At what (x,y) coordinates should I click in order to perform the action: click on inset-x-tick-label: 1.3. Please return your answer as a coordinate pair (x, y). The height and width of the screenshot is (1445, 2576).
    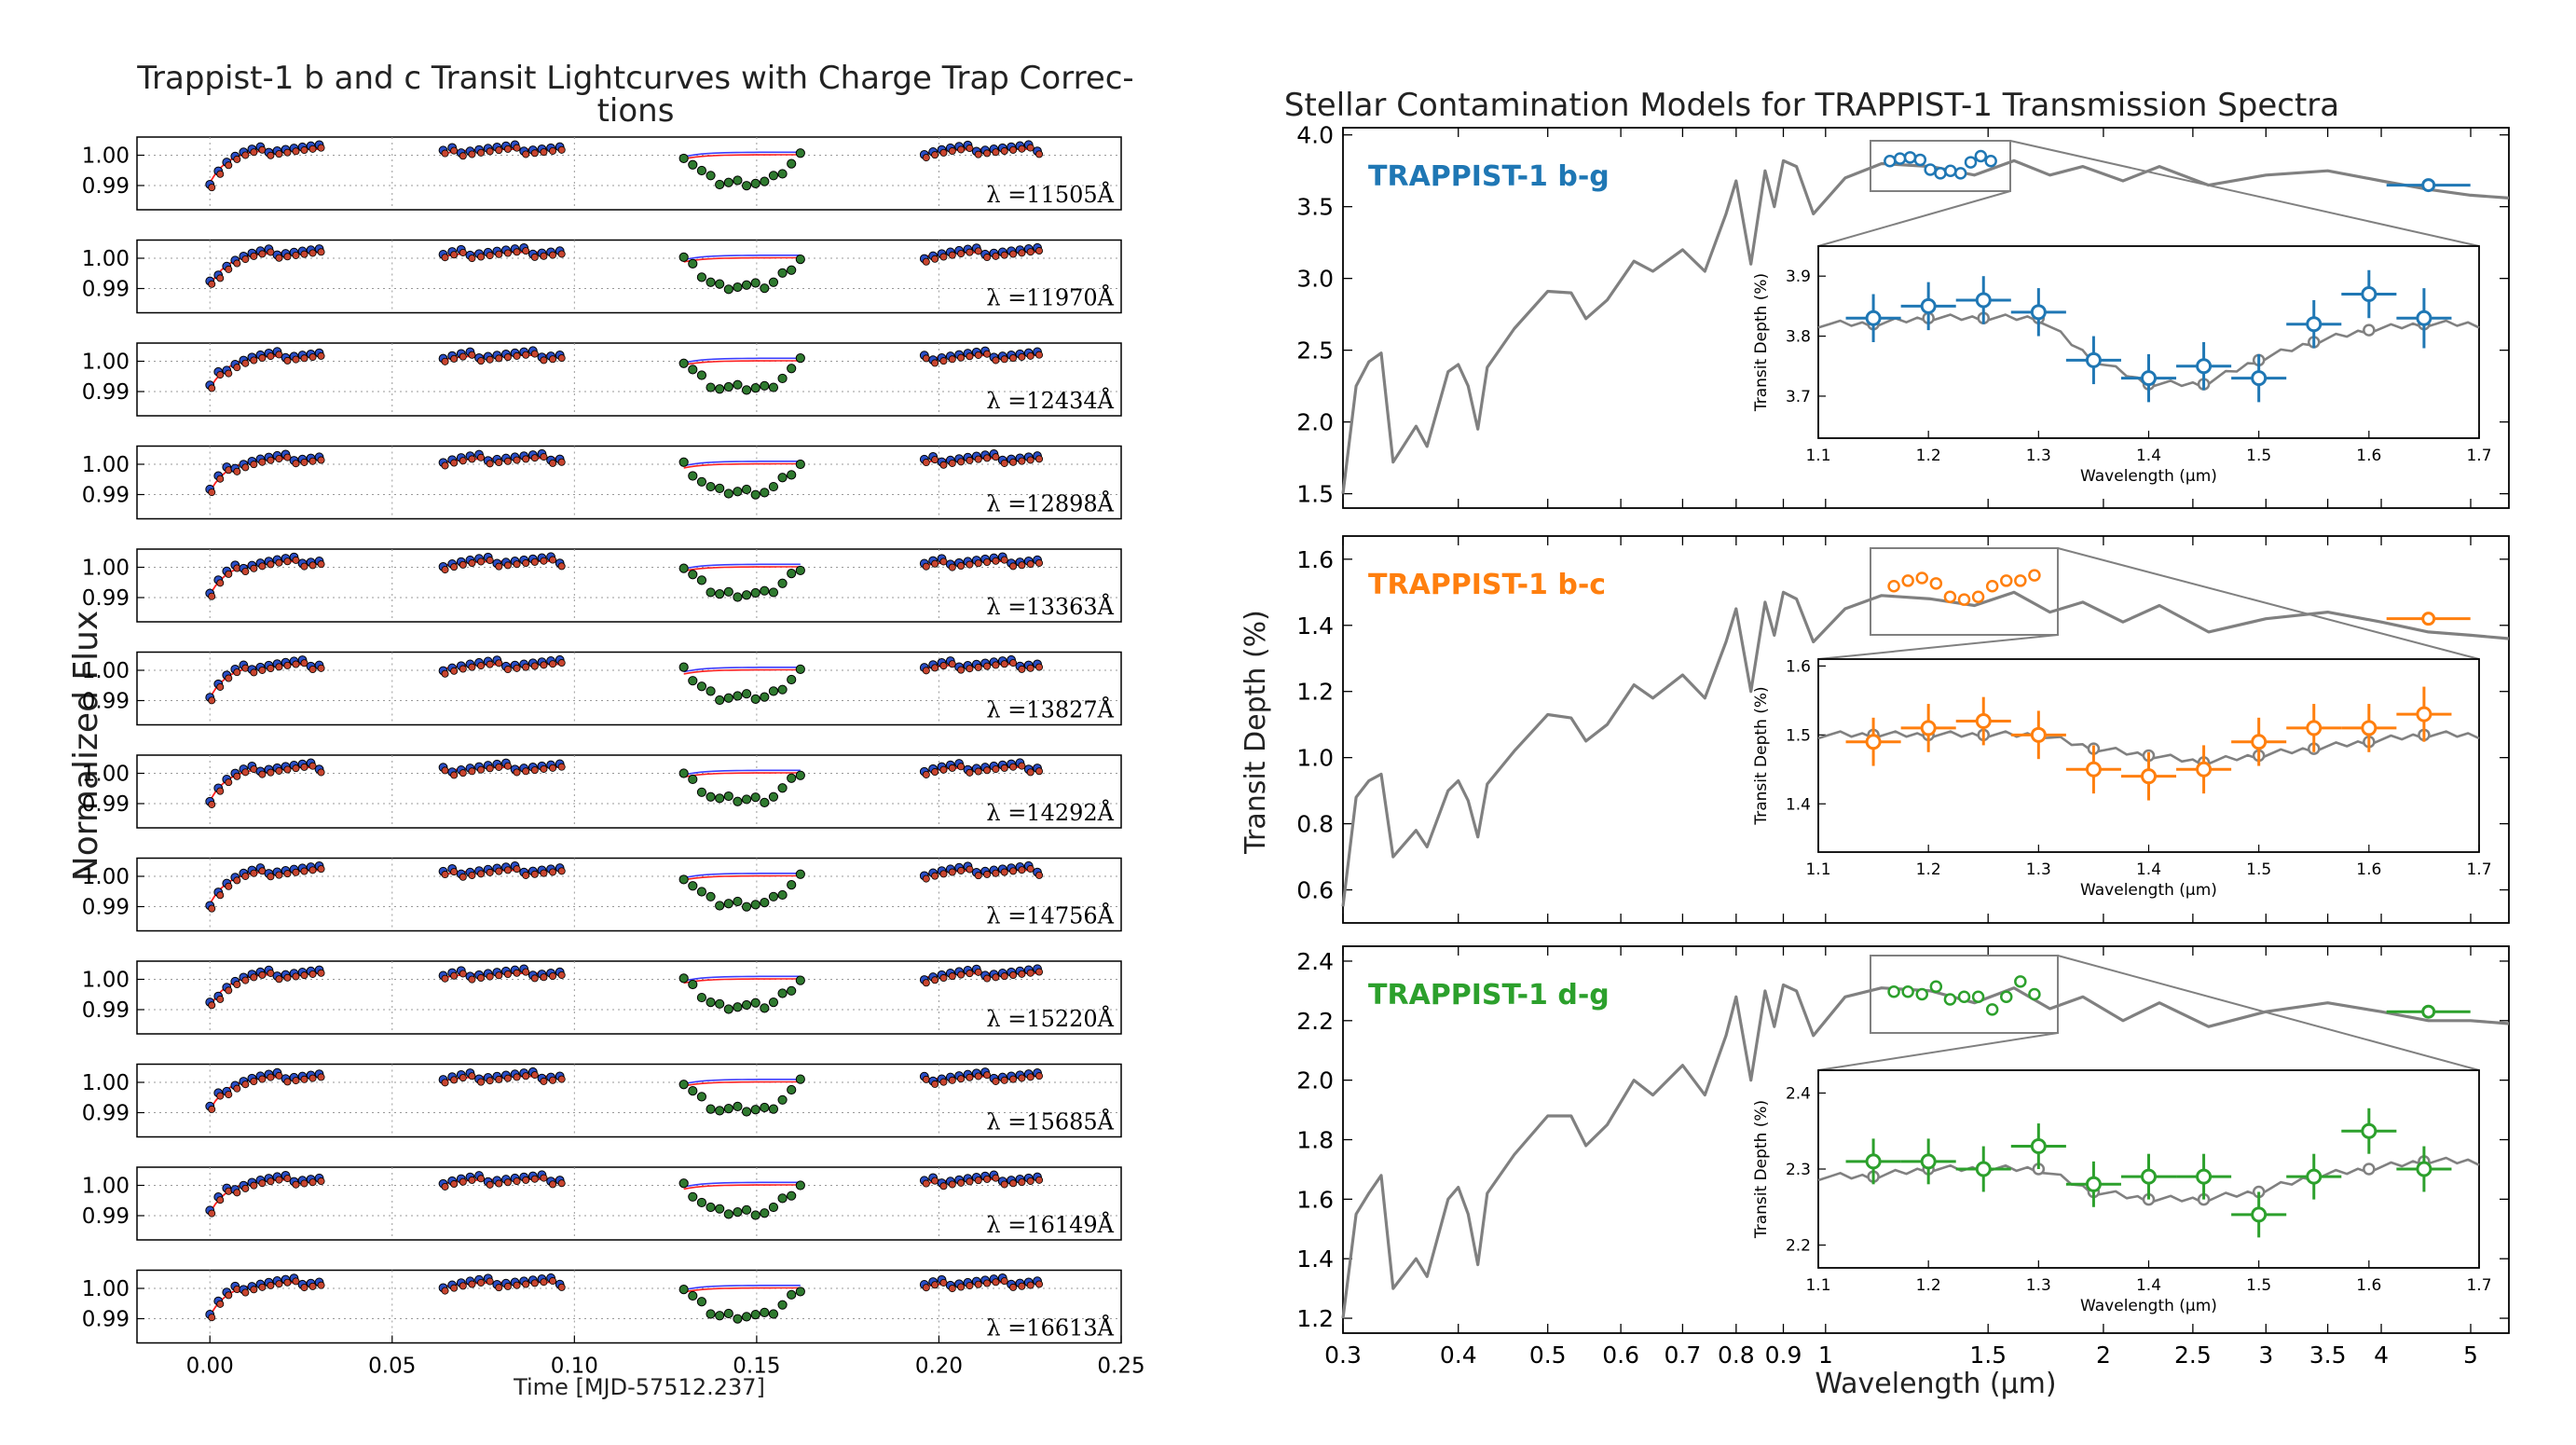
    Looking at the image, I should click on (2039, 869).